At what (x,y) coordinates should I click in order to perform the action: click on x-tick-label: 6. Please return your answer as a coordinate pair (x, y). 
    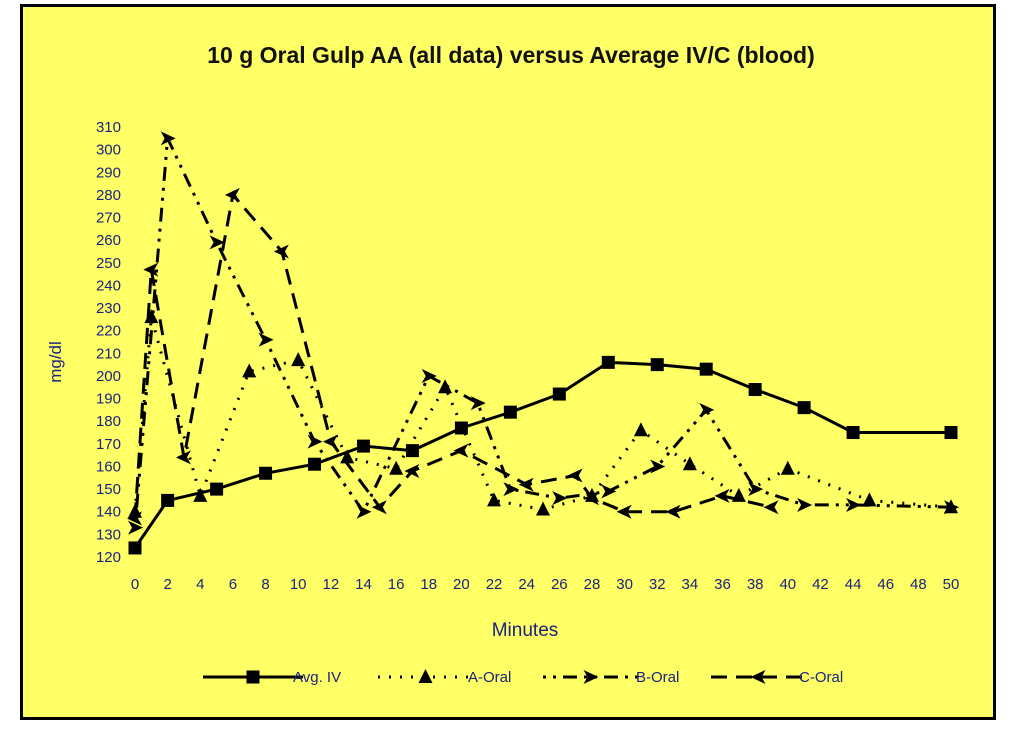
    Looking at the image, I should click on (233, 584).